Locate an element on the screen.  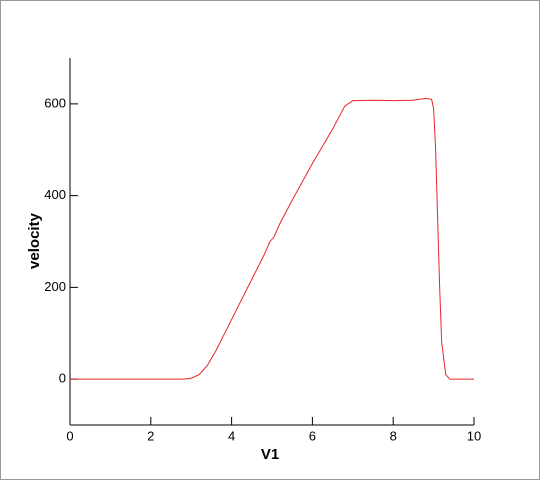
x-tick-label: 10 is located at coordinates (474, 435).